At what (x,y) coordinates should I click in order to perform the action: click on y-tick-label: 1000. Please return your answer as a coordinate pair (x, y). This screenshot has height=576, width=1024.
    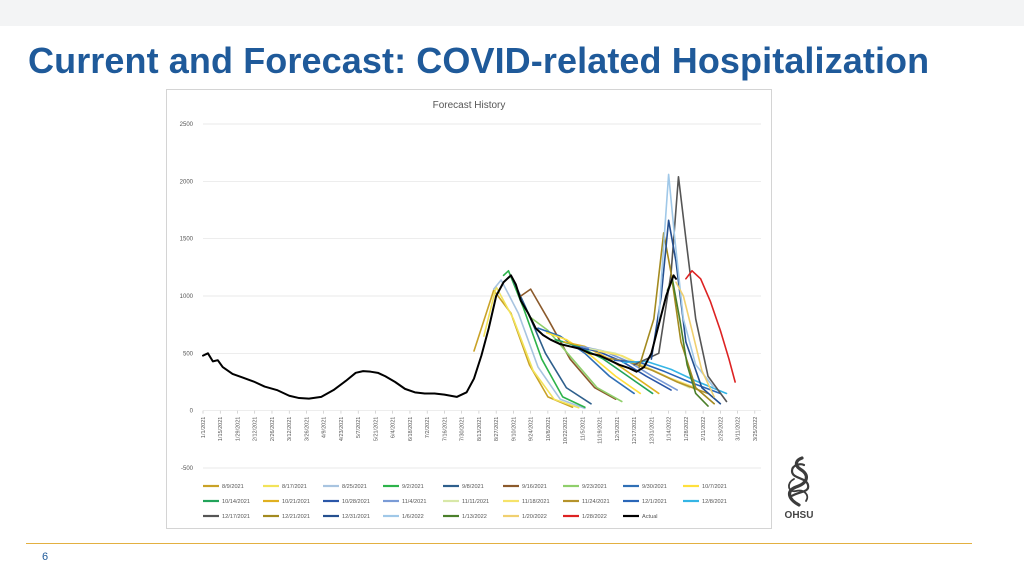
    Looking at the image, I should click on (187, 297).